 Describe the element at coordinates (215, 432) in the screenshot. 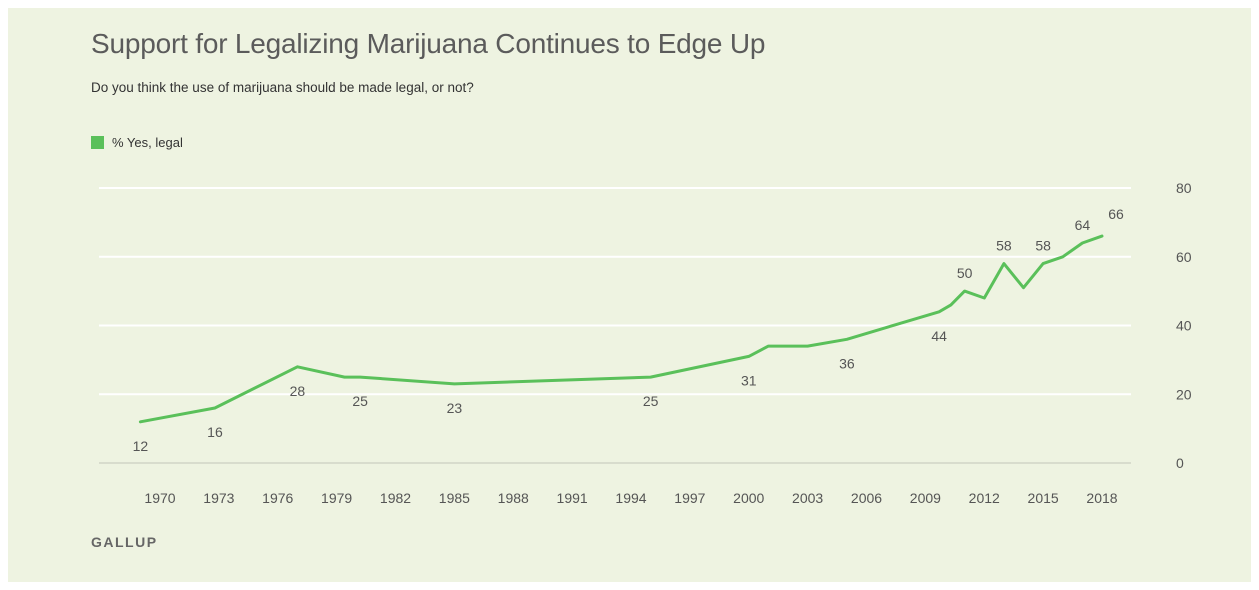

I see `data-label: 16` at that location.